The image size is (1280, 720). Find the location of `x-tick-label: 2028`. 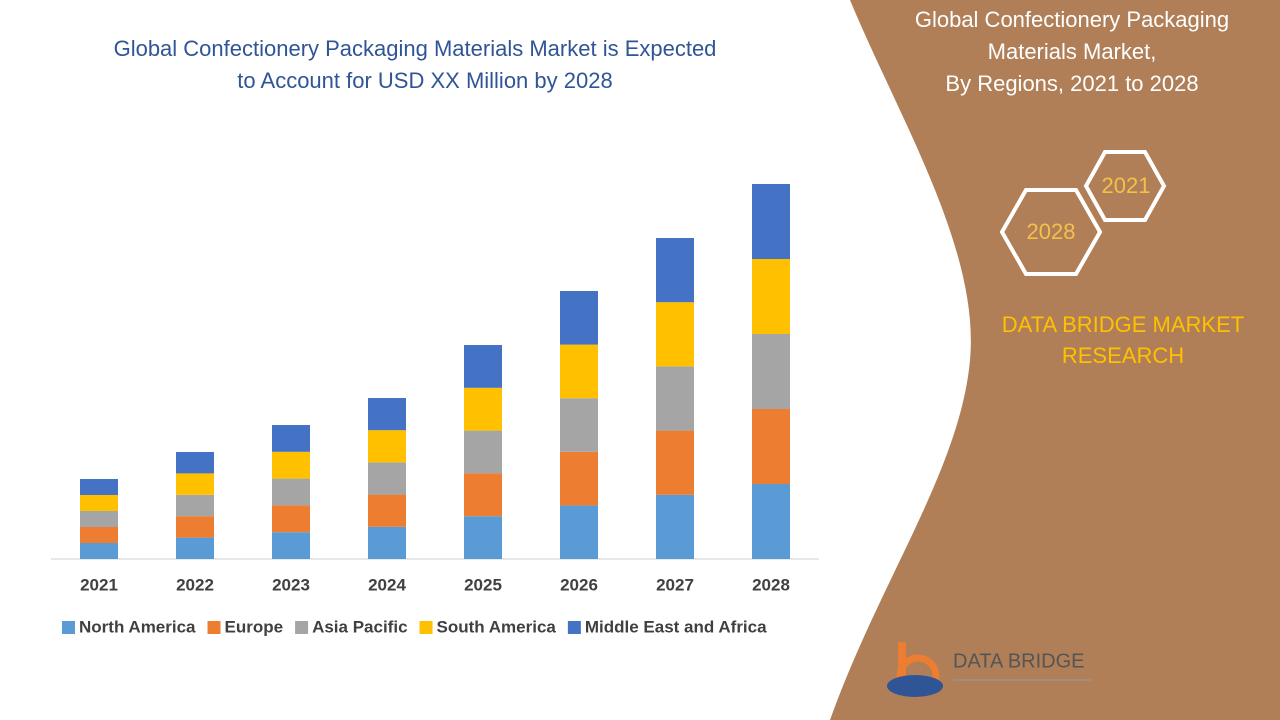

x-tick-label: 2028 is located at coordinates (771, 584).